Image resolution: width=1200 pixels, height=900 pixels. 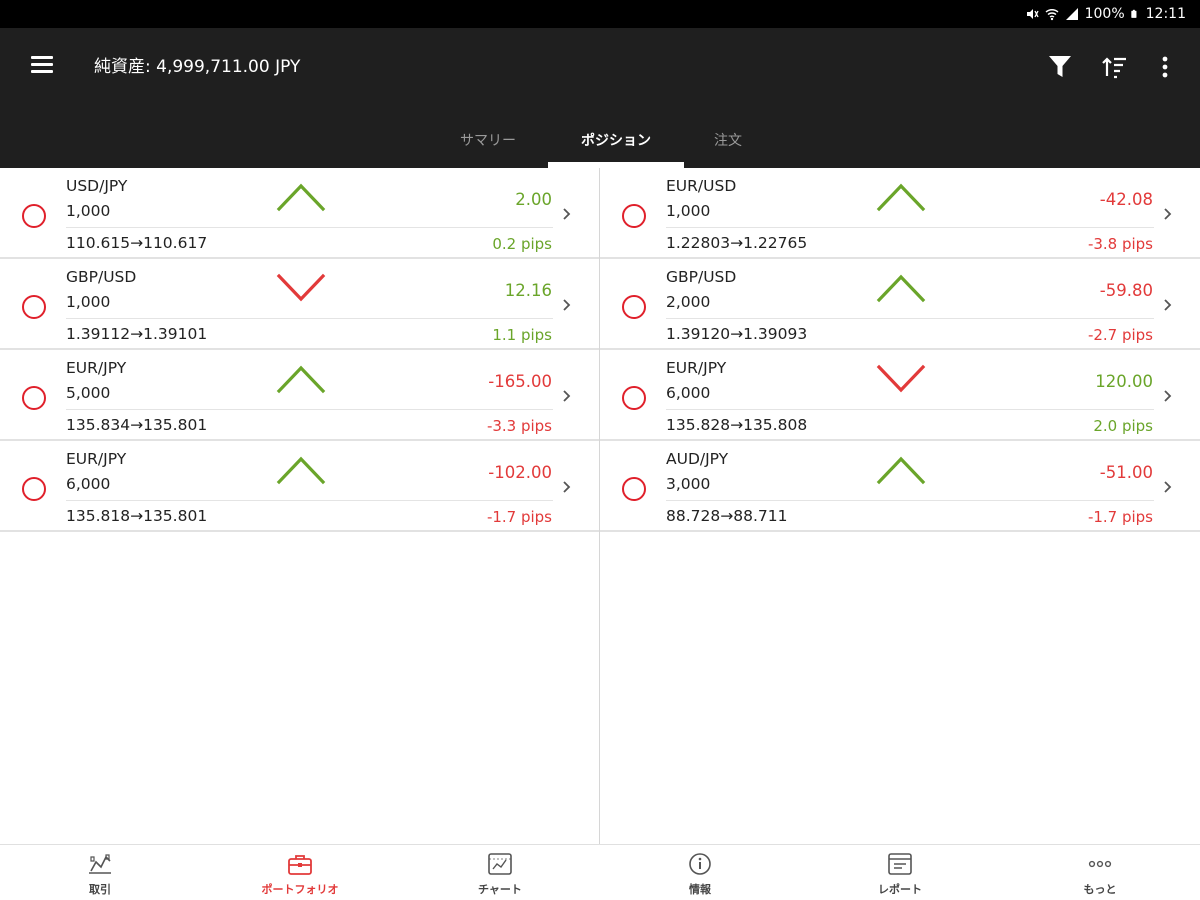 I want to click on profit-loss: -102.00, so click(x=520, y=472).